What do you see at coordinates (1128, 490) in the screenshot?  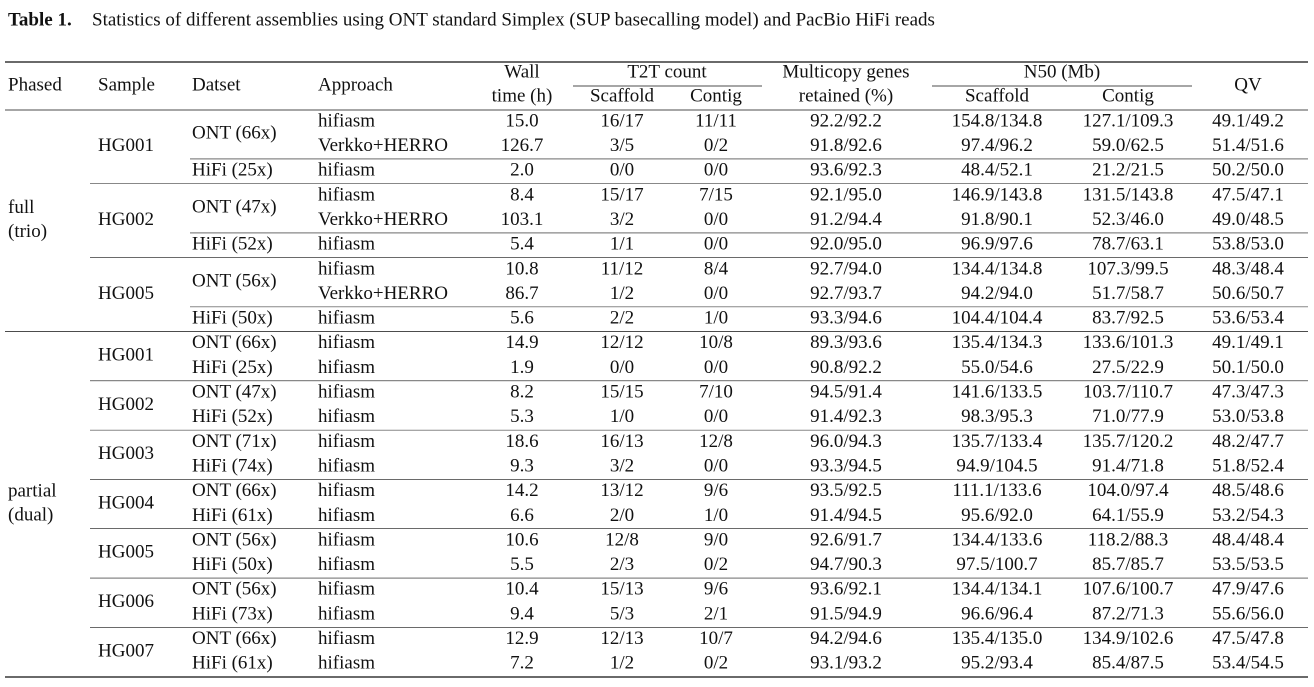 I see `cell: 104.0/97.4` at bounding box center [1128, 490].